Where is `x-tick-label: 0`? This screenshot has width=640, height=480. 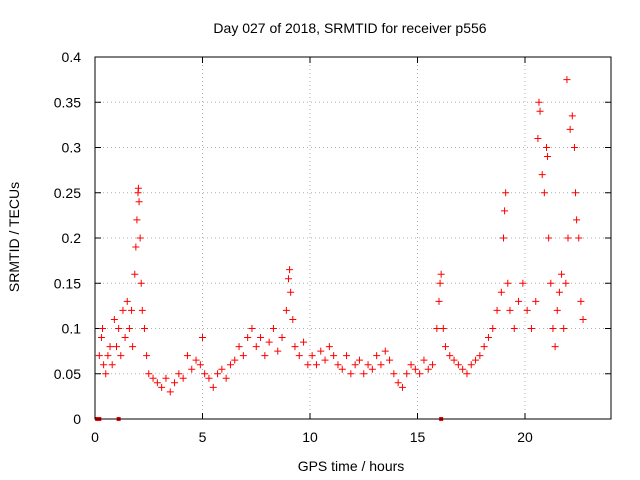 x-tick-label: 0 is located at coordinates (95, 437).